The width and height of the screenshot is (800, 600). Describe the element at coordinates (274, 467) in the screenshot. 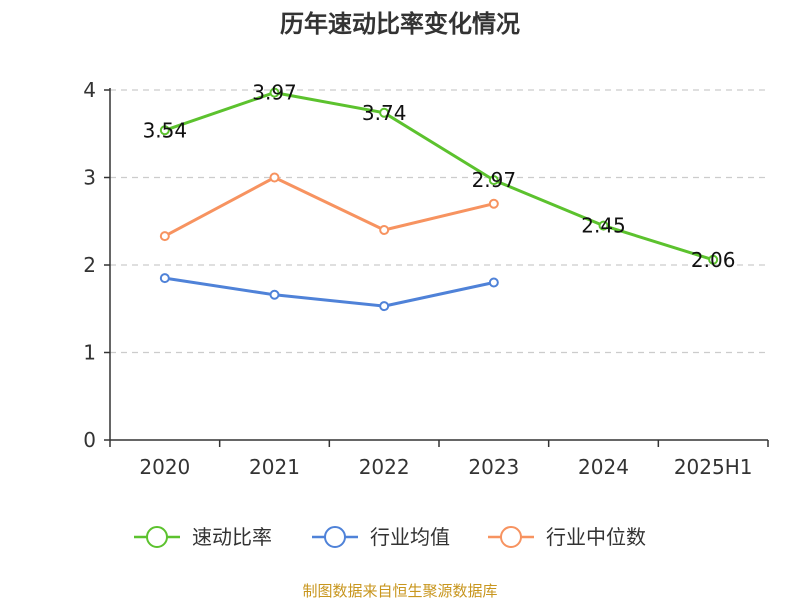

I see `x-tick-label: 2021` at that location.